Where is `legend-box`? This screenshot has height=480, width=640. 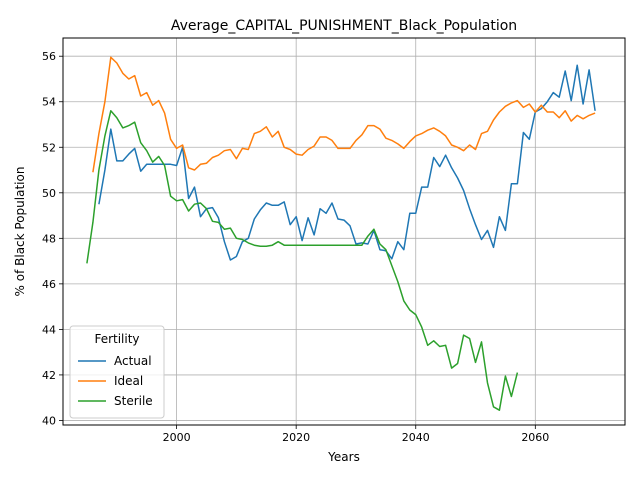 legend-box is located at coordinates (117, 372).